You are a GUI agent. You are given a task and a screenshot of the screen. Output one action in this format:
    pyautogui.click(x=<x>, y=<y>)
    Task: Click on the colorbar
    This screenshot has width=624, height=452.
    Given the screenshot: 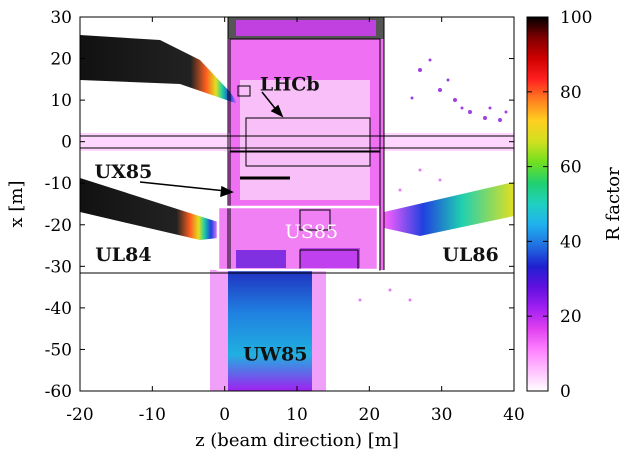 What is the action you would take?
    pyautogui.click(x=537, y=204)
    